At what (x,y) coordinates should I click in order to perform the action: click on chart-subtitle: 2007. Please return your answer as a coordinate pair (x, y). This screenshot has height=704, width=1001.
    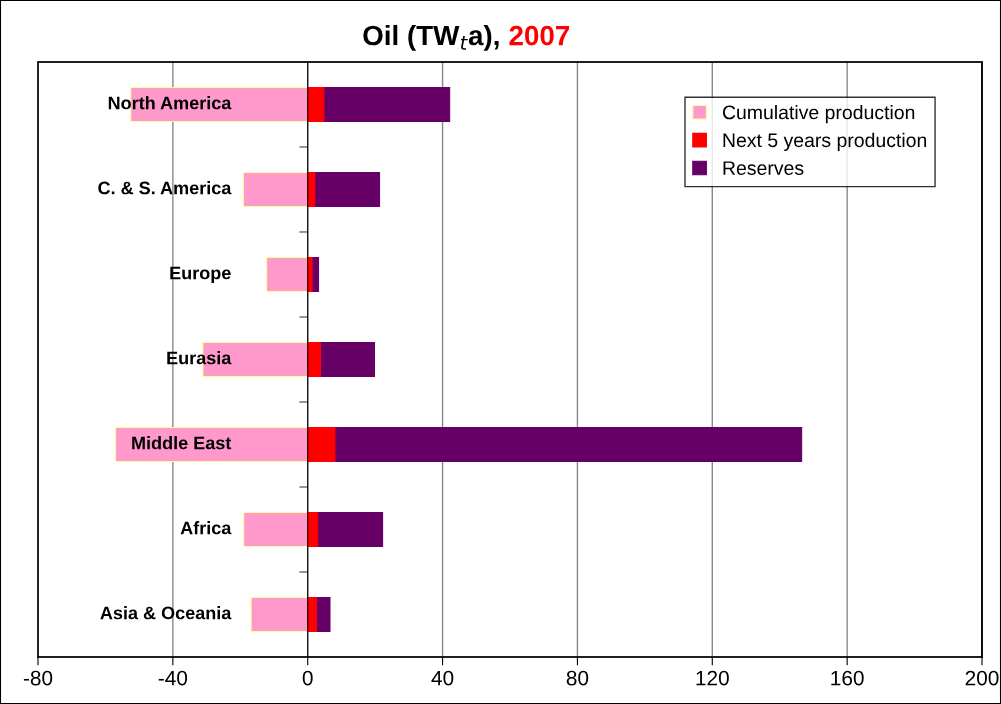
    Looking at the image, I should click on (539, 35).